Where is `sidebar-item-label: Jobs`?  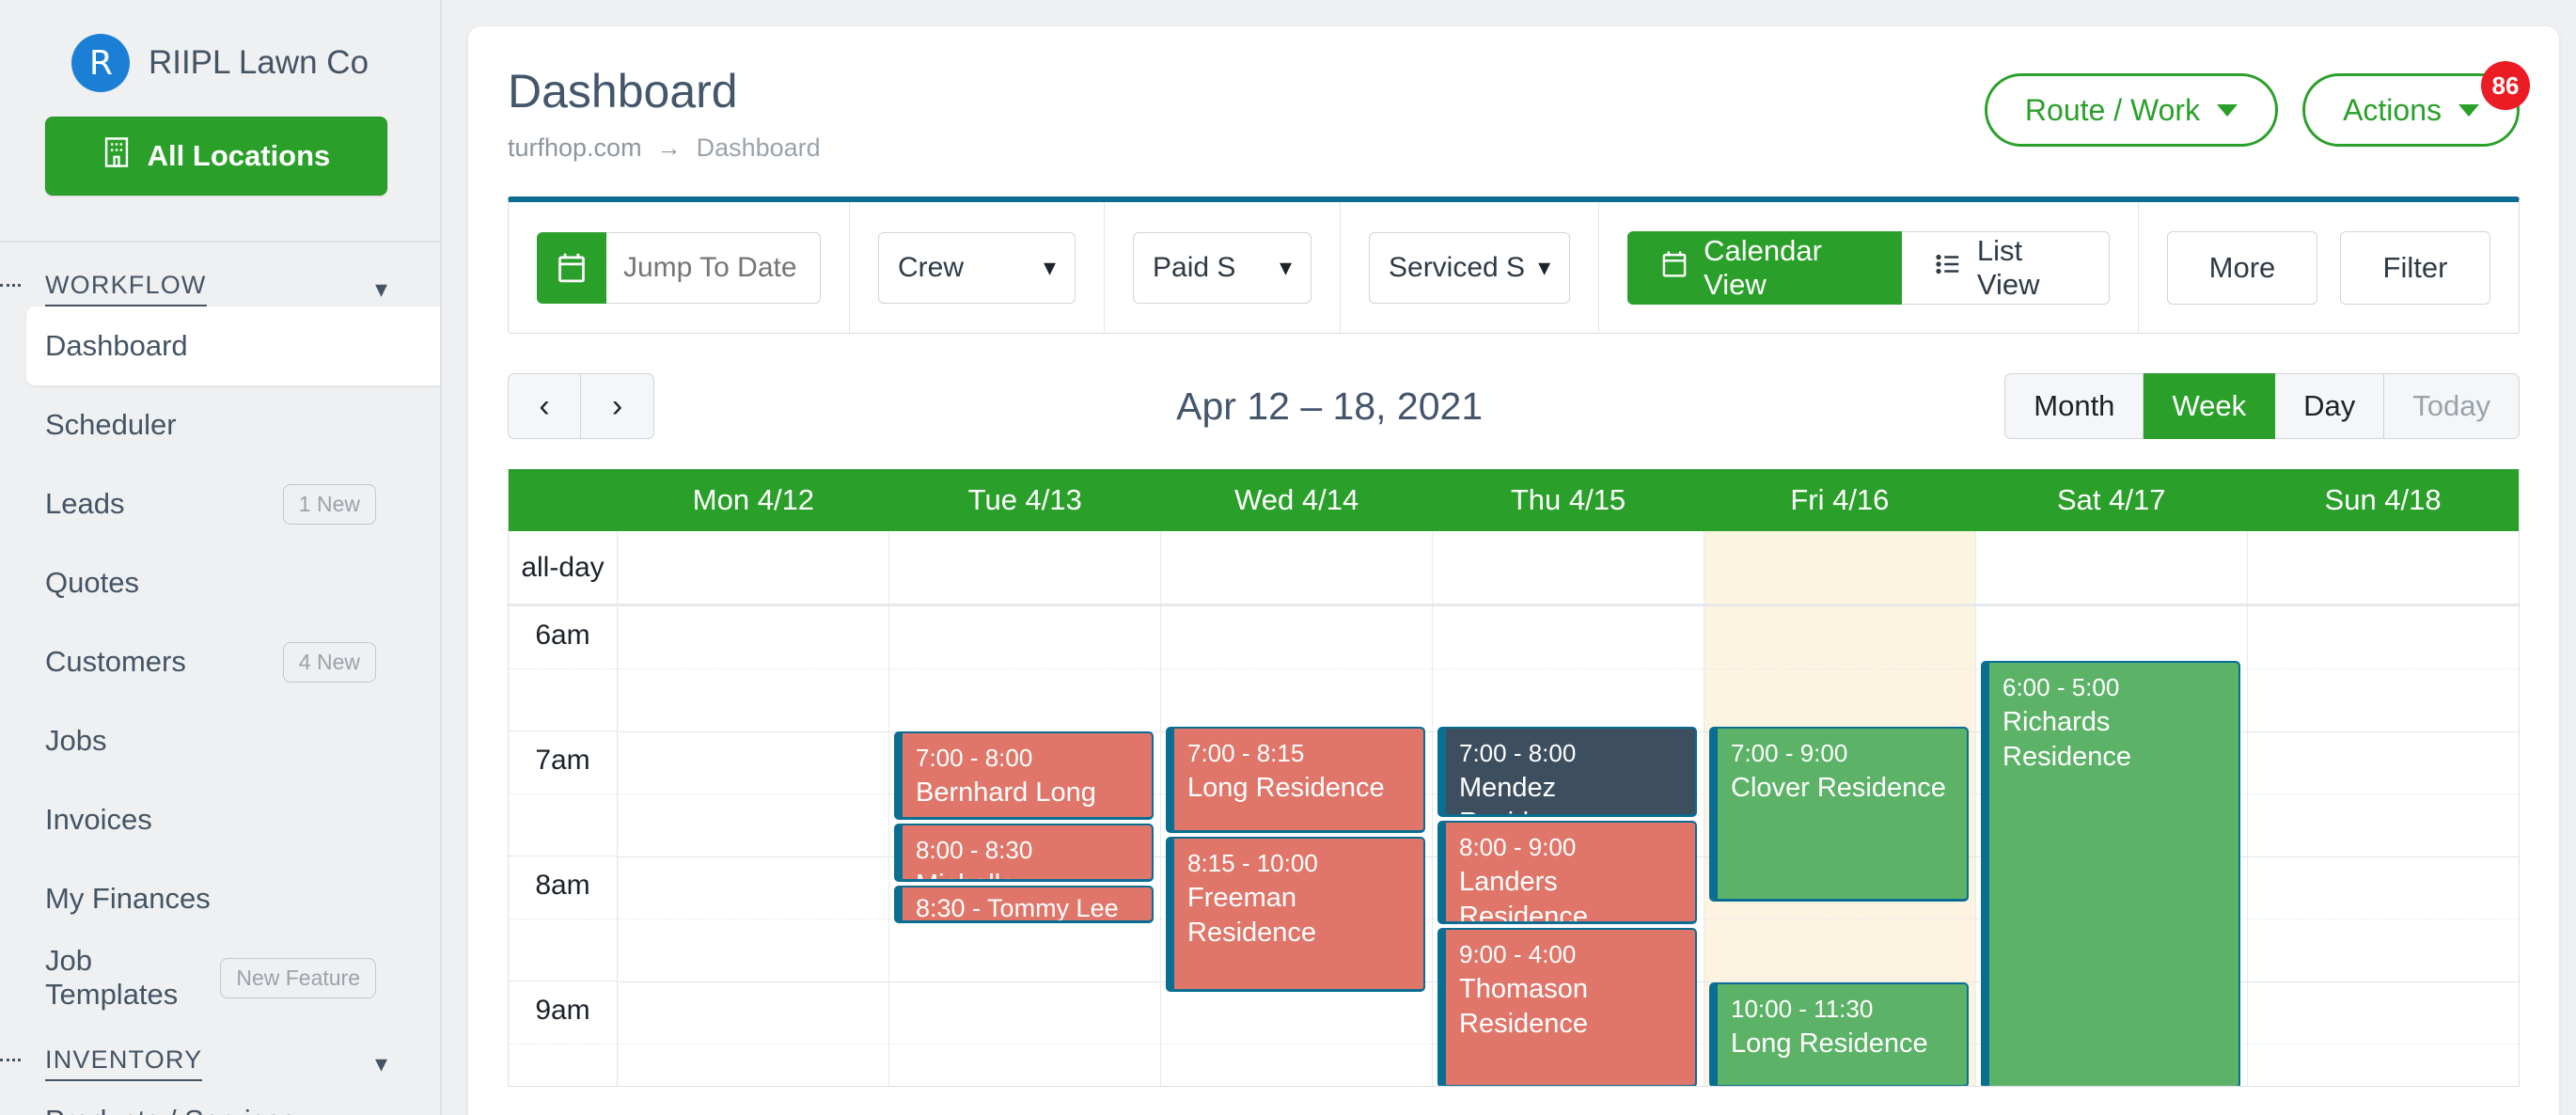 sidebar-item-label: Jobs is located at coordinates (76, 741).